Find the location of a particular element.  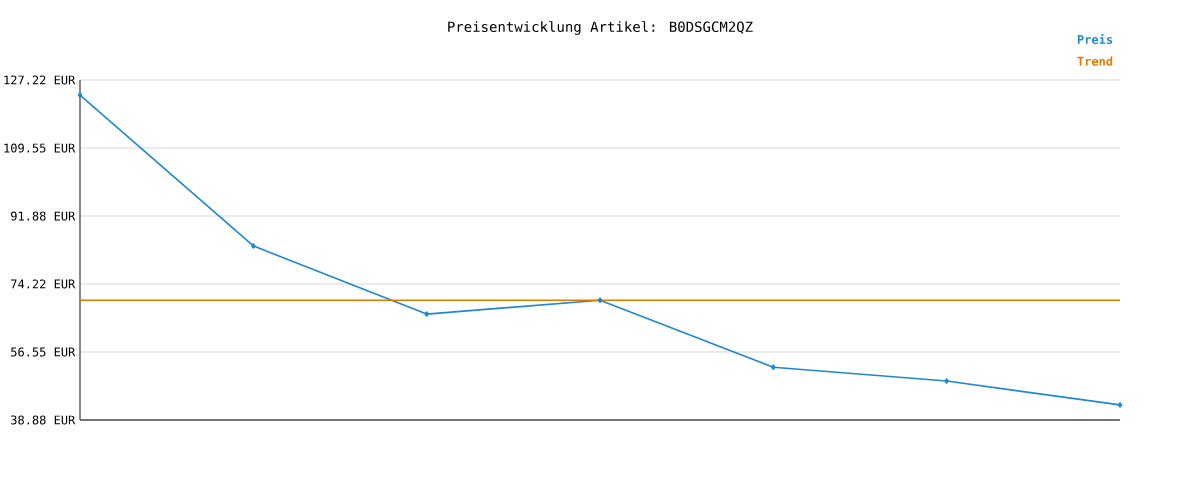

y-tick-label: 38.88 EUR is located at coordinates (43, 420).